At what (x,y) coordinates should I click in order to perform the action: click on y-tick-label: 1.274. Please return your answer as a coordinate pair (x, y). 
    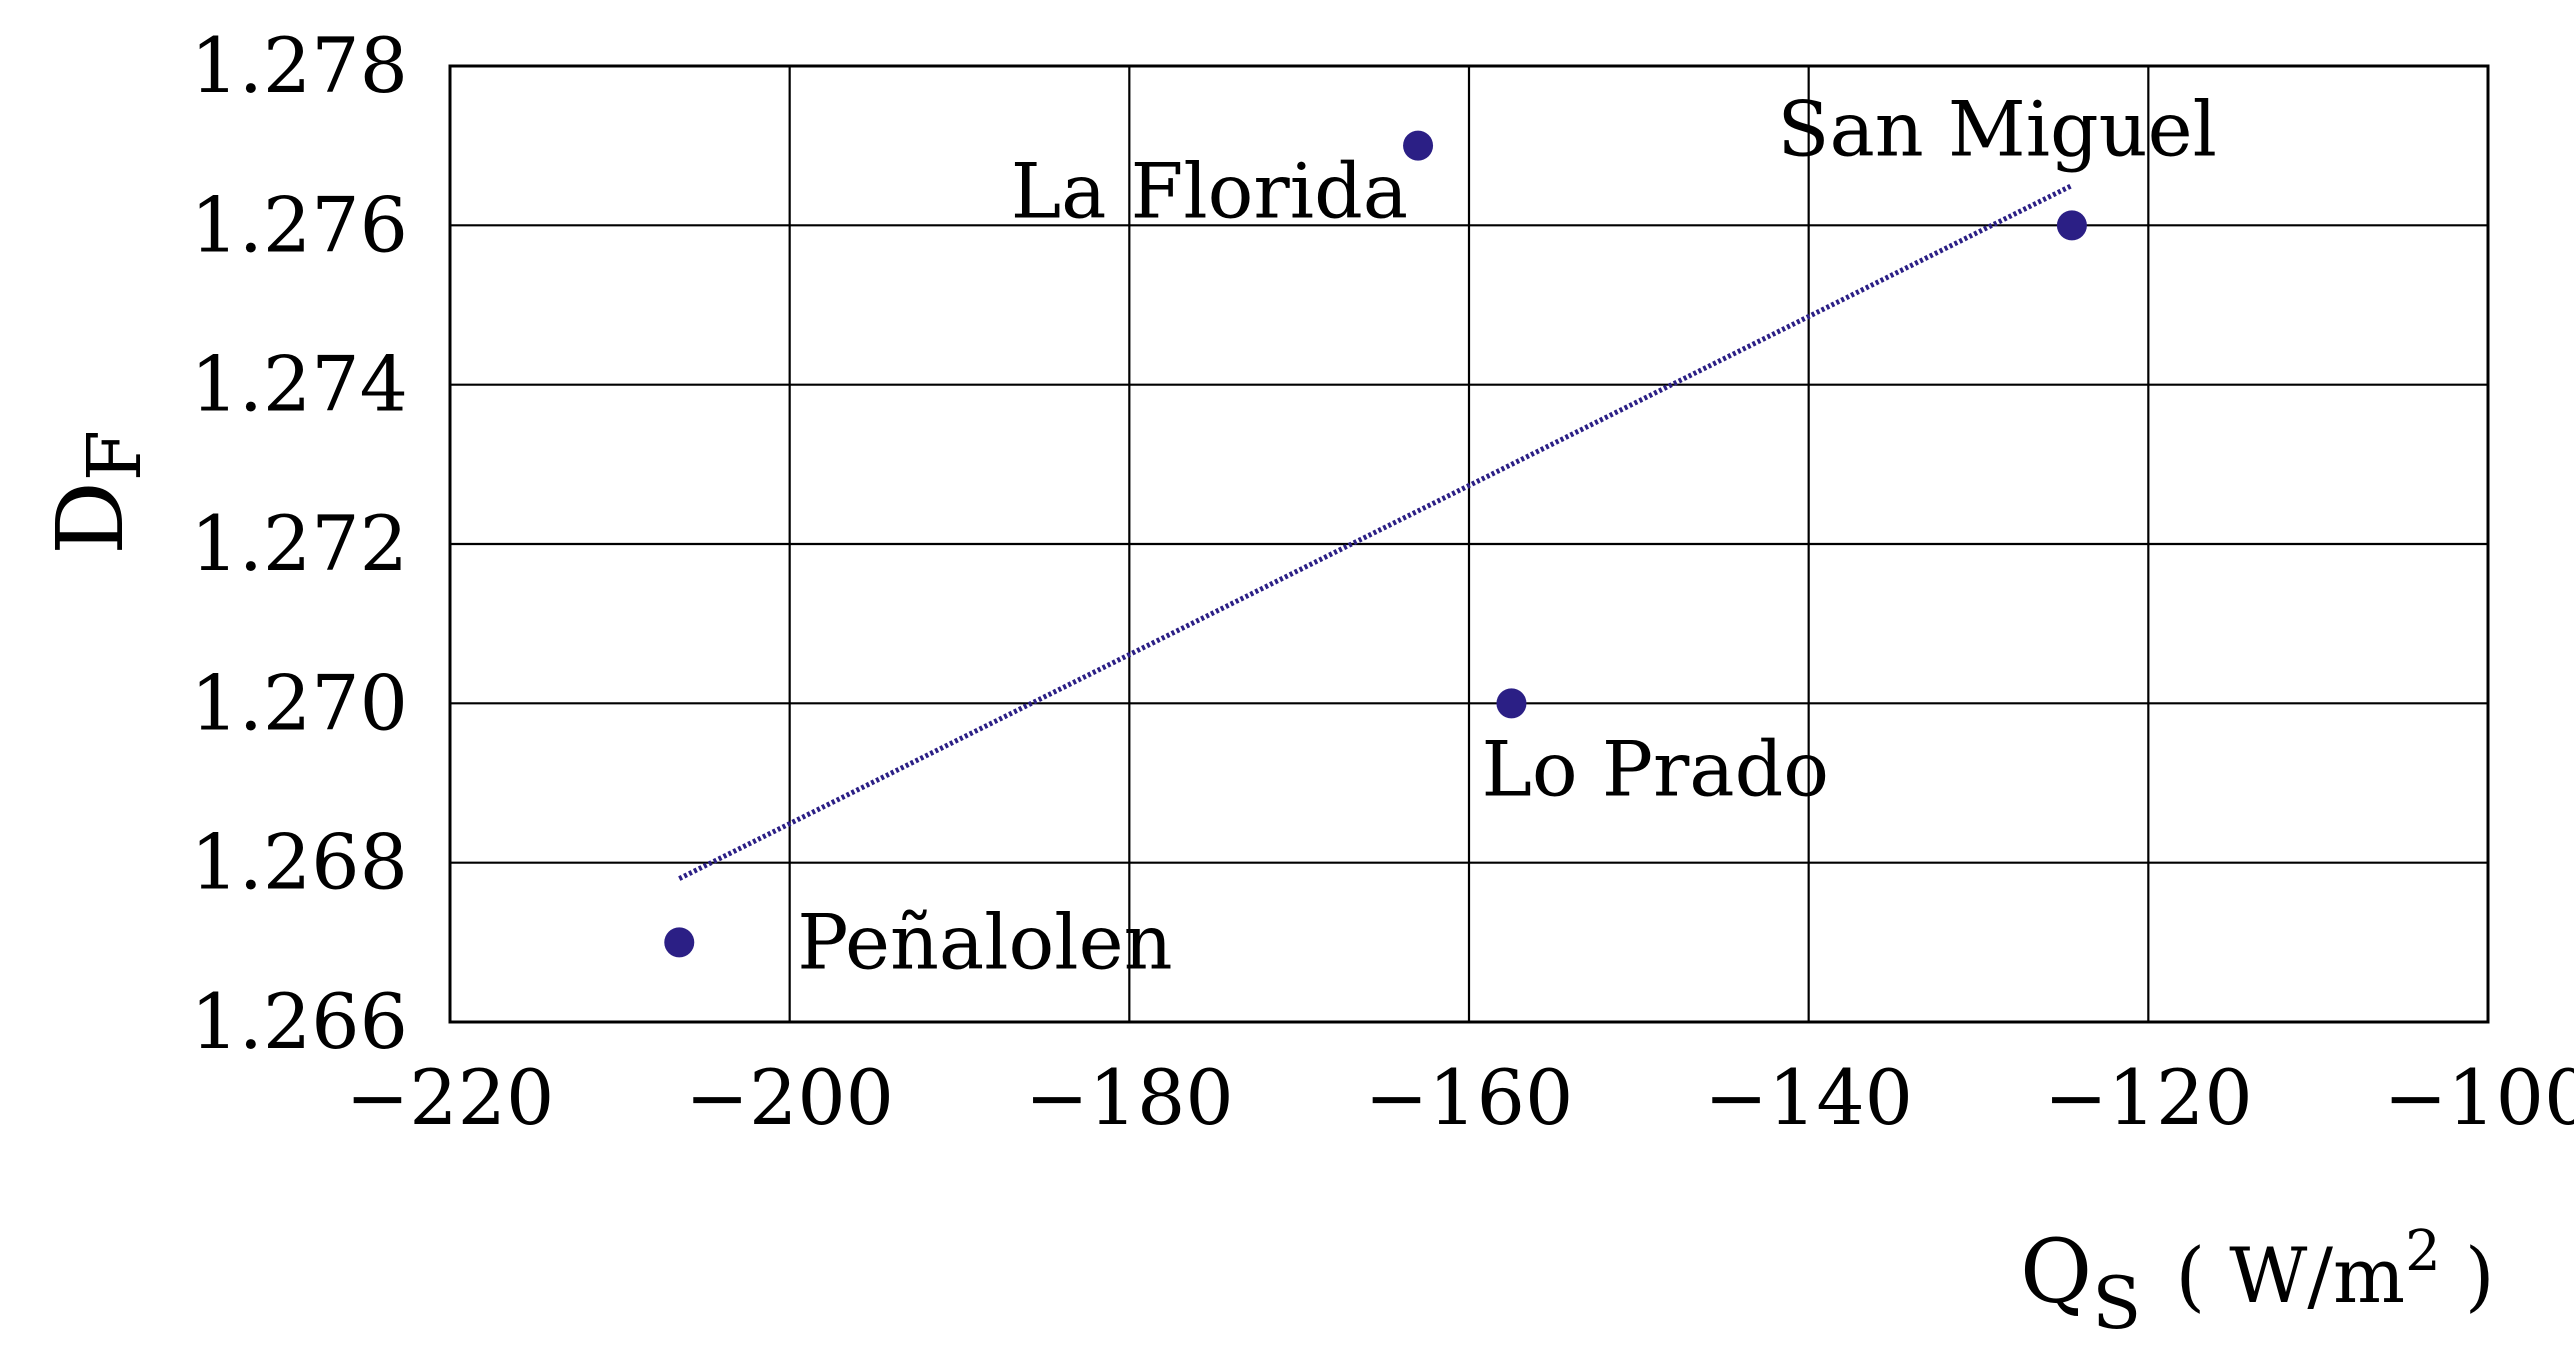
    Looking at the image, I should click on (299, 384).